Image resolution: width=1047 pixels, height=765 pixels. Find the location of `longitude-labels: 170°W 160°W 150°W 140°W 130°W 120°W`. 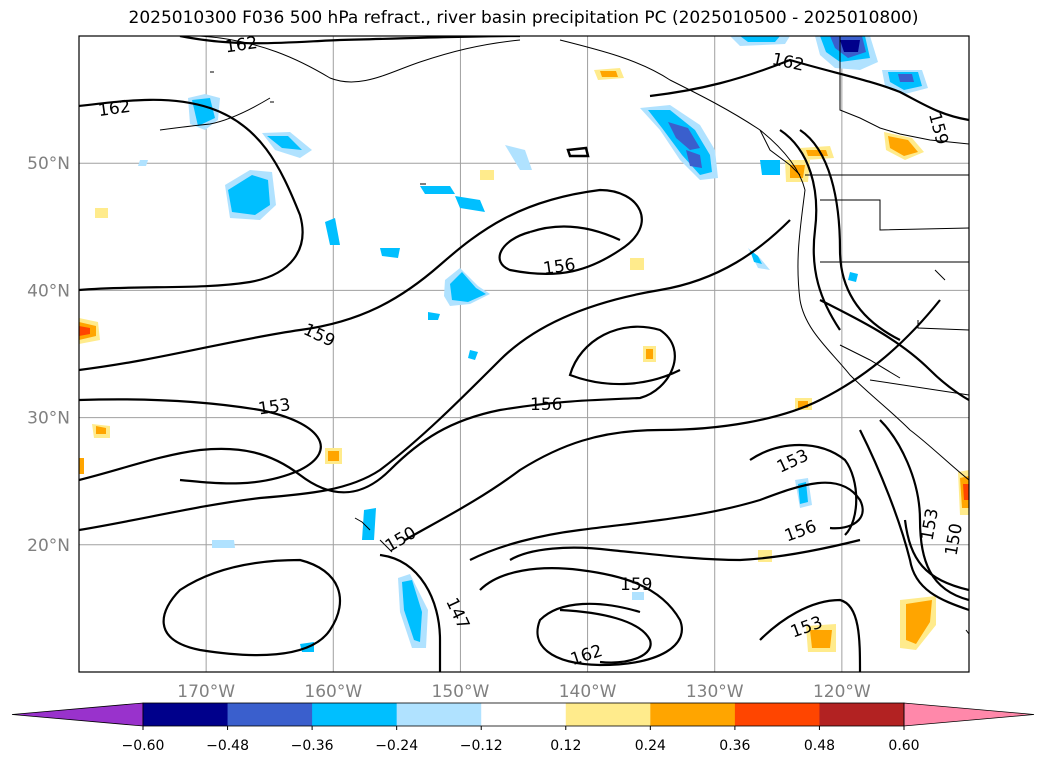

longitude-labels: 170°W 160°W 150°W 140°W 130°W 120°W is located at coordinates (524, 692).